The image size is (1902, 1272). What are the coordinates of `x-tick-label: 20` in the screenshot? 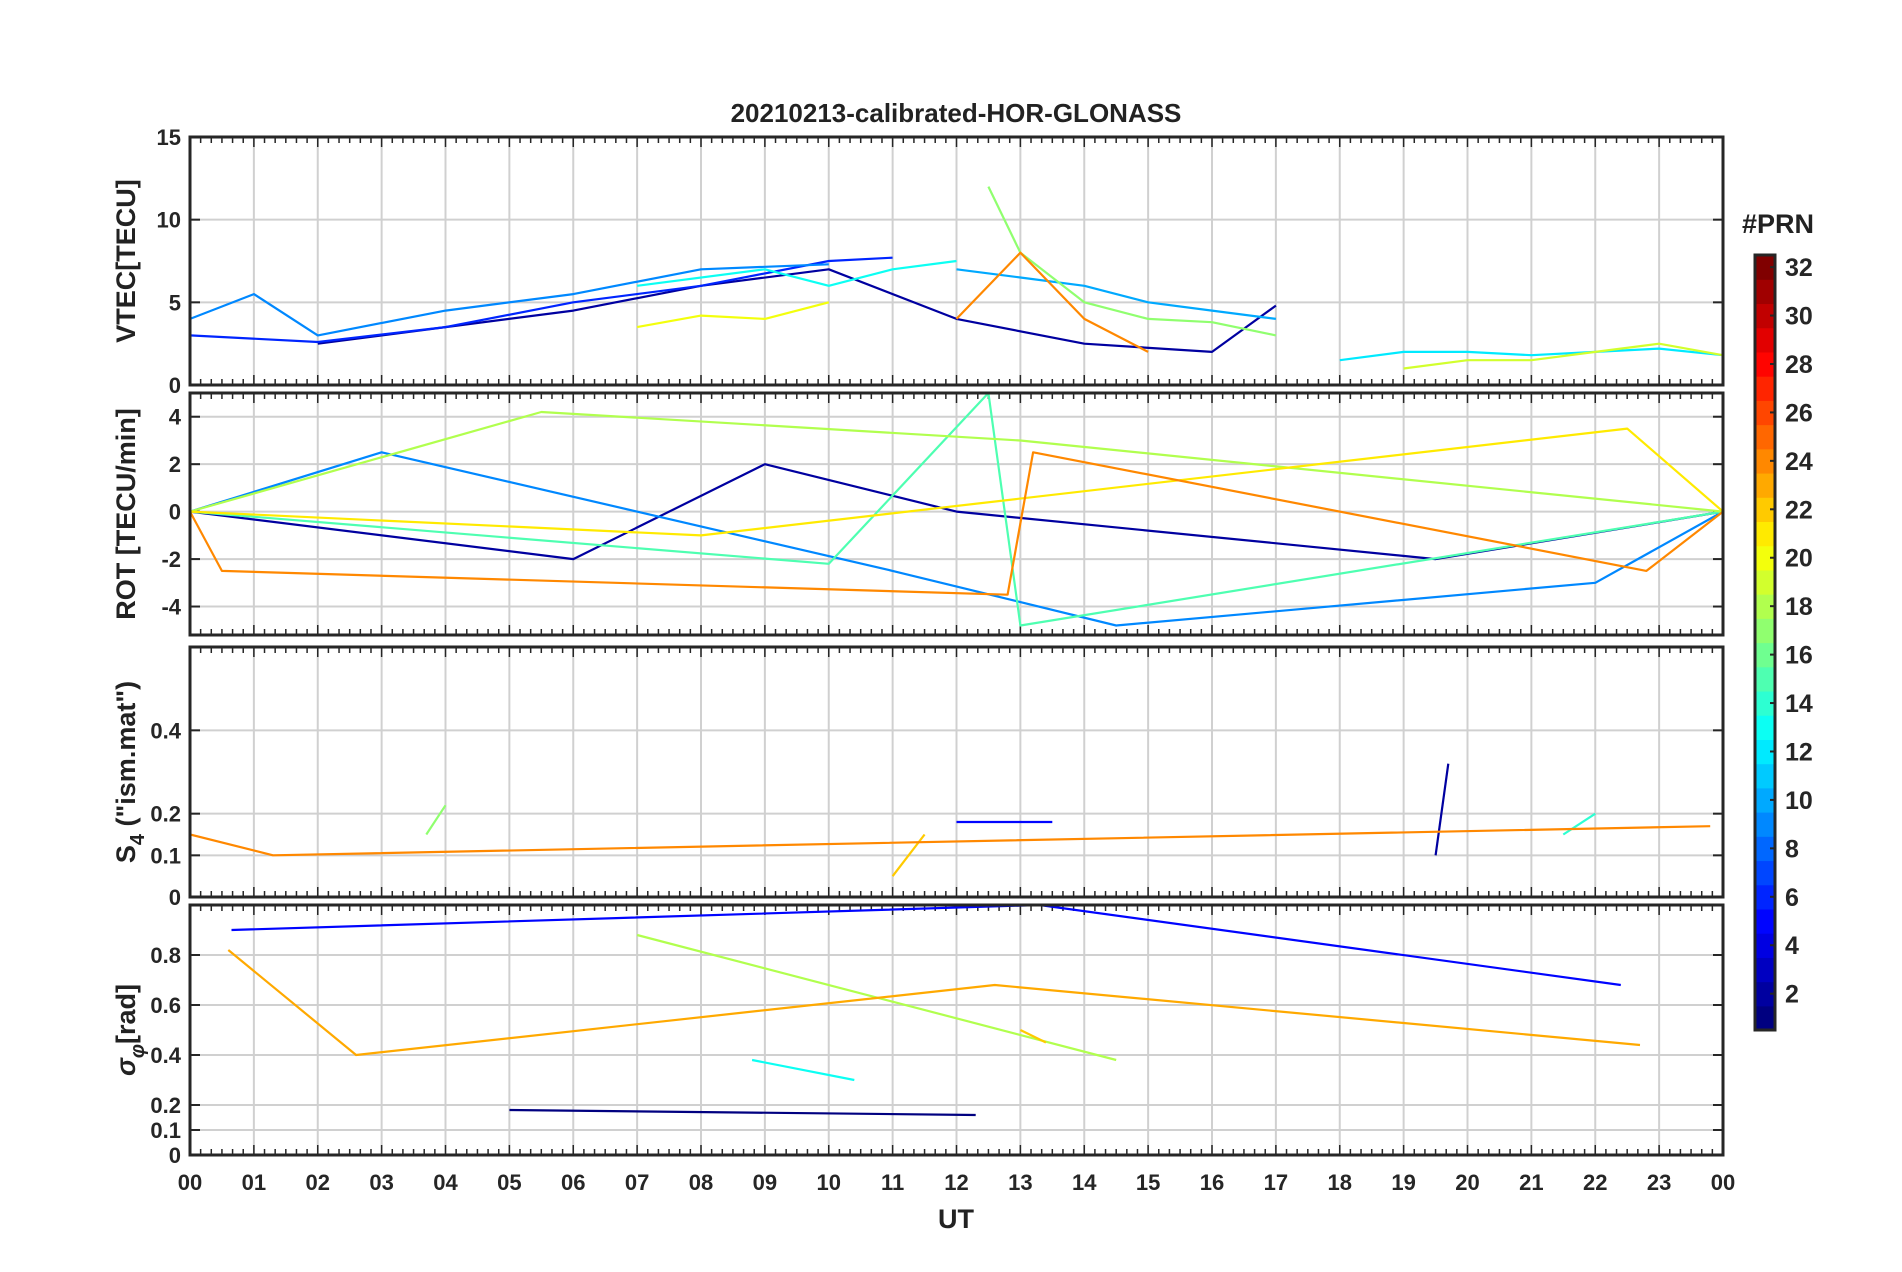 It's located at (1467, 1182).